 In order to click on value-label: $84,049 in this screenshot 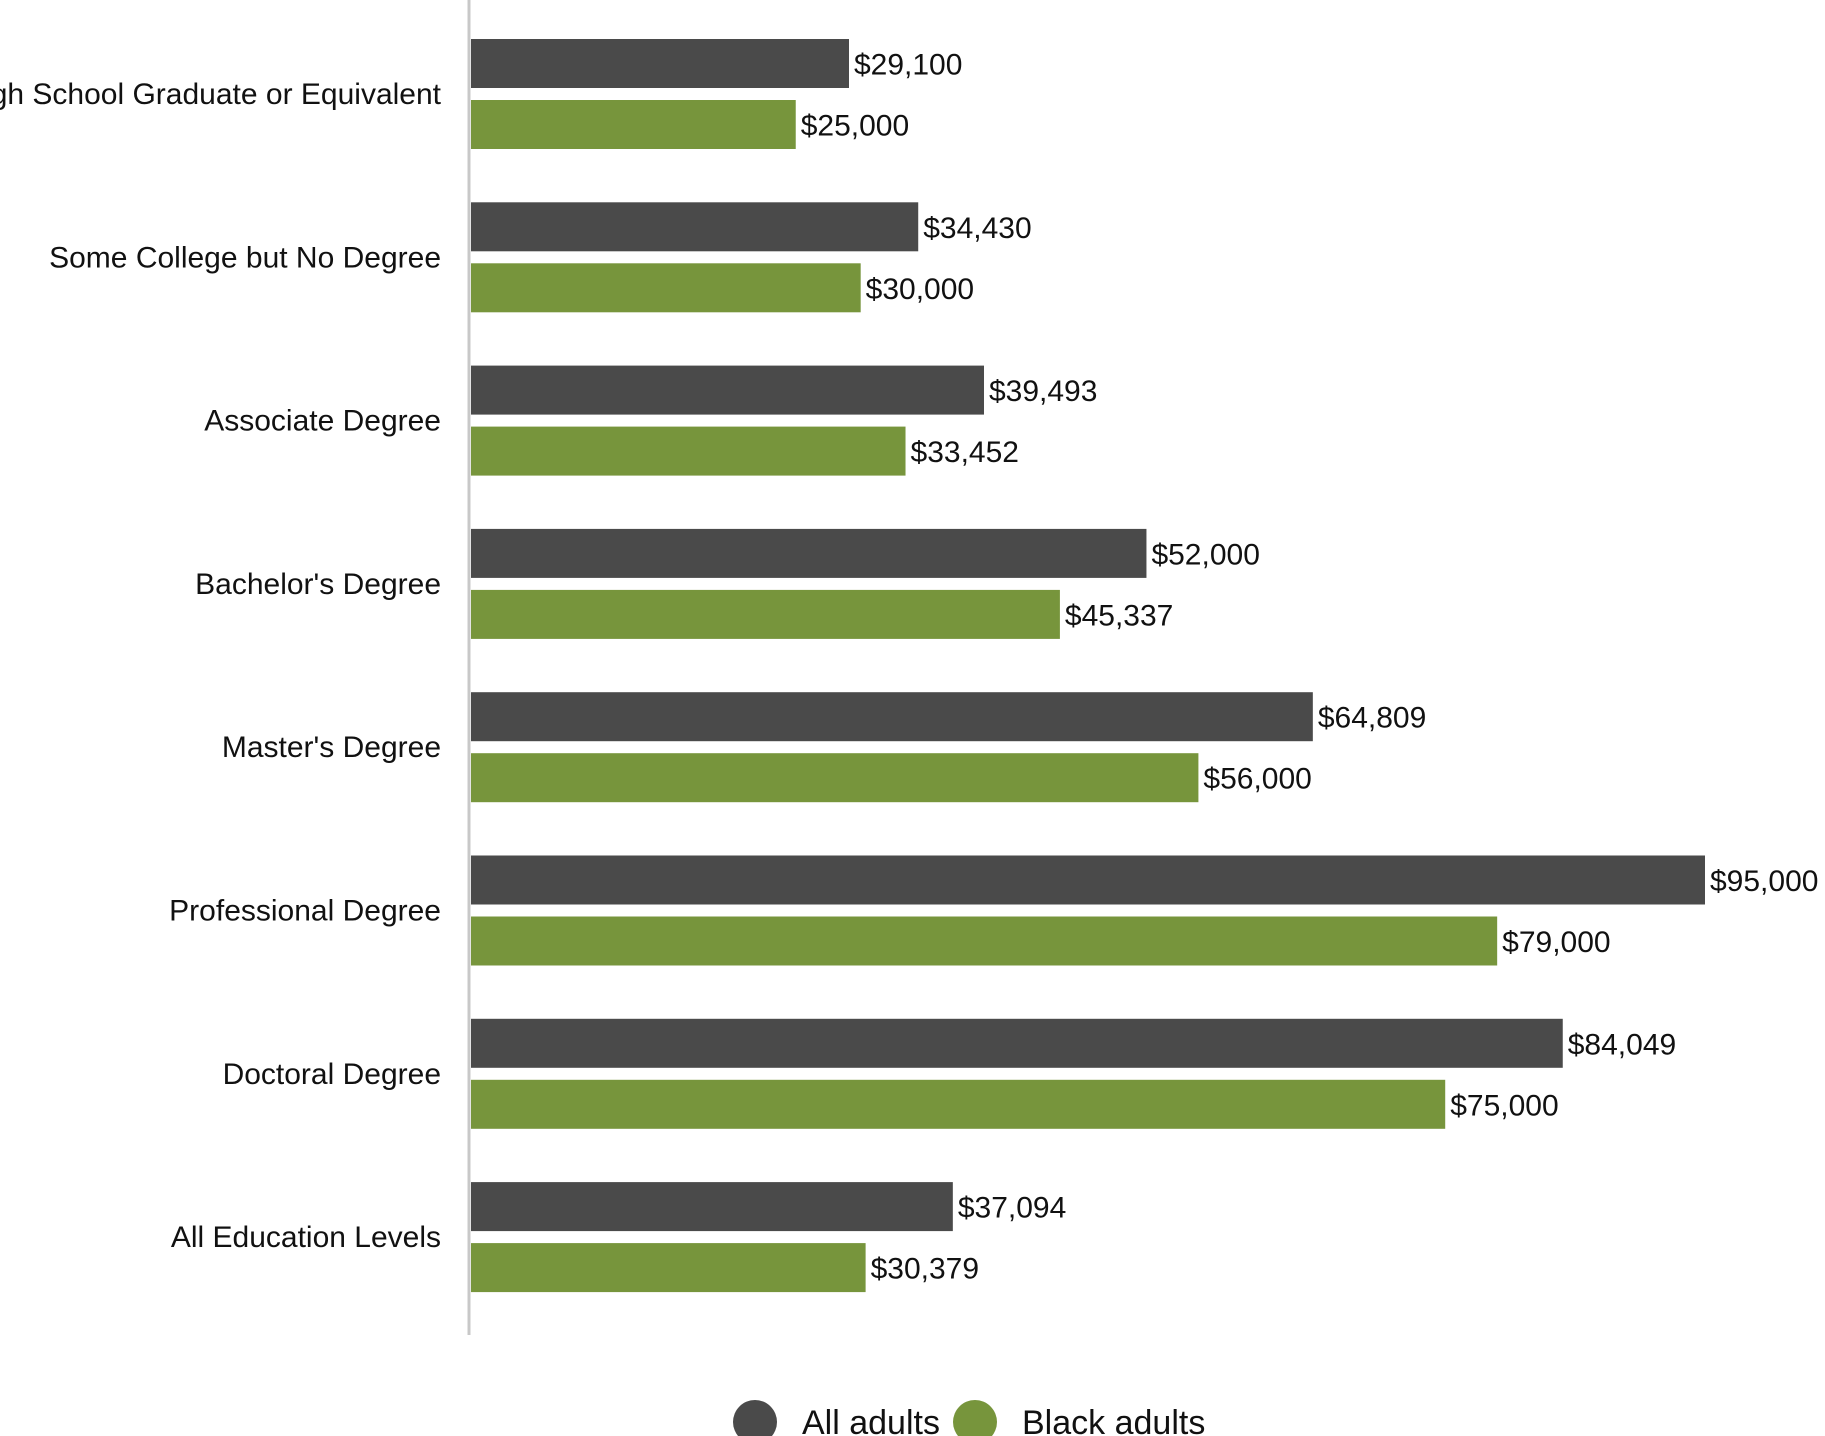, I will do `click(1622, 1044)`.